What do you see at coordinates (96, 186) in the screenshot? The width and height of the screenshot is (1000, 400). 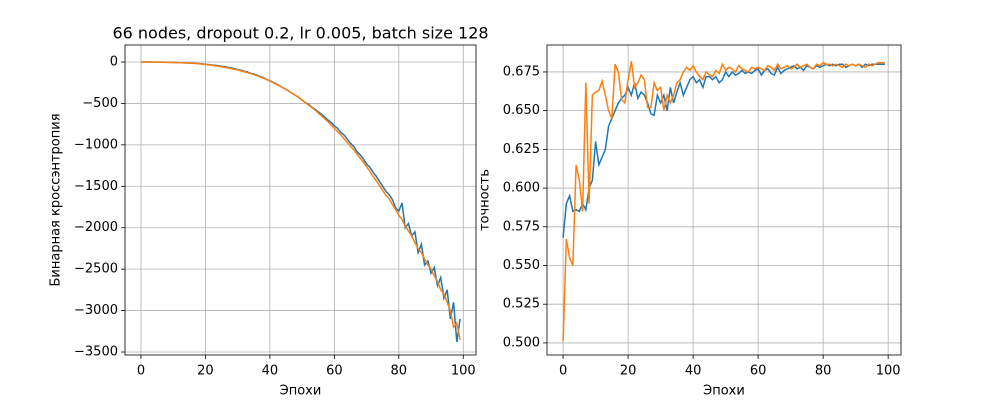 I see `y-tick-label: −1500` at bounding box center [96, 186].